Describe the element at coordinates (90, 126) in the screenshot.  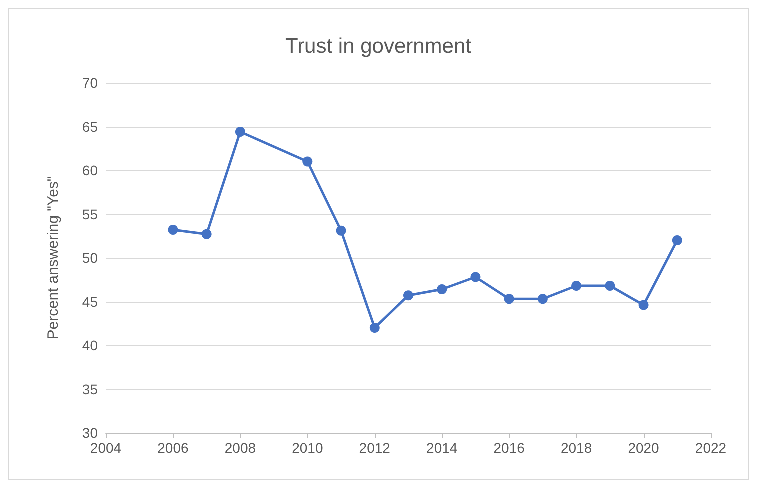
I see `y-tick-label: 65` at that location.